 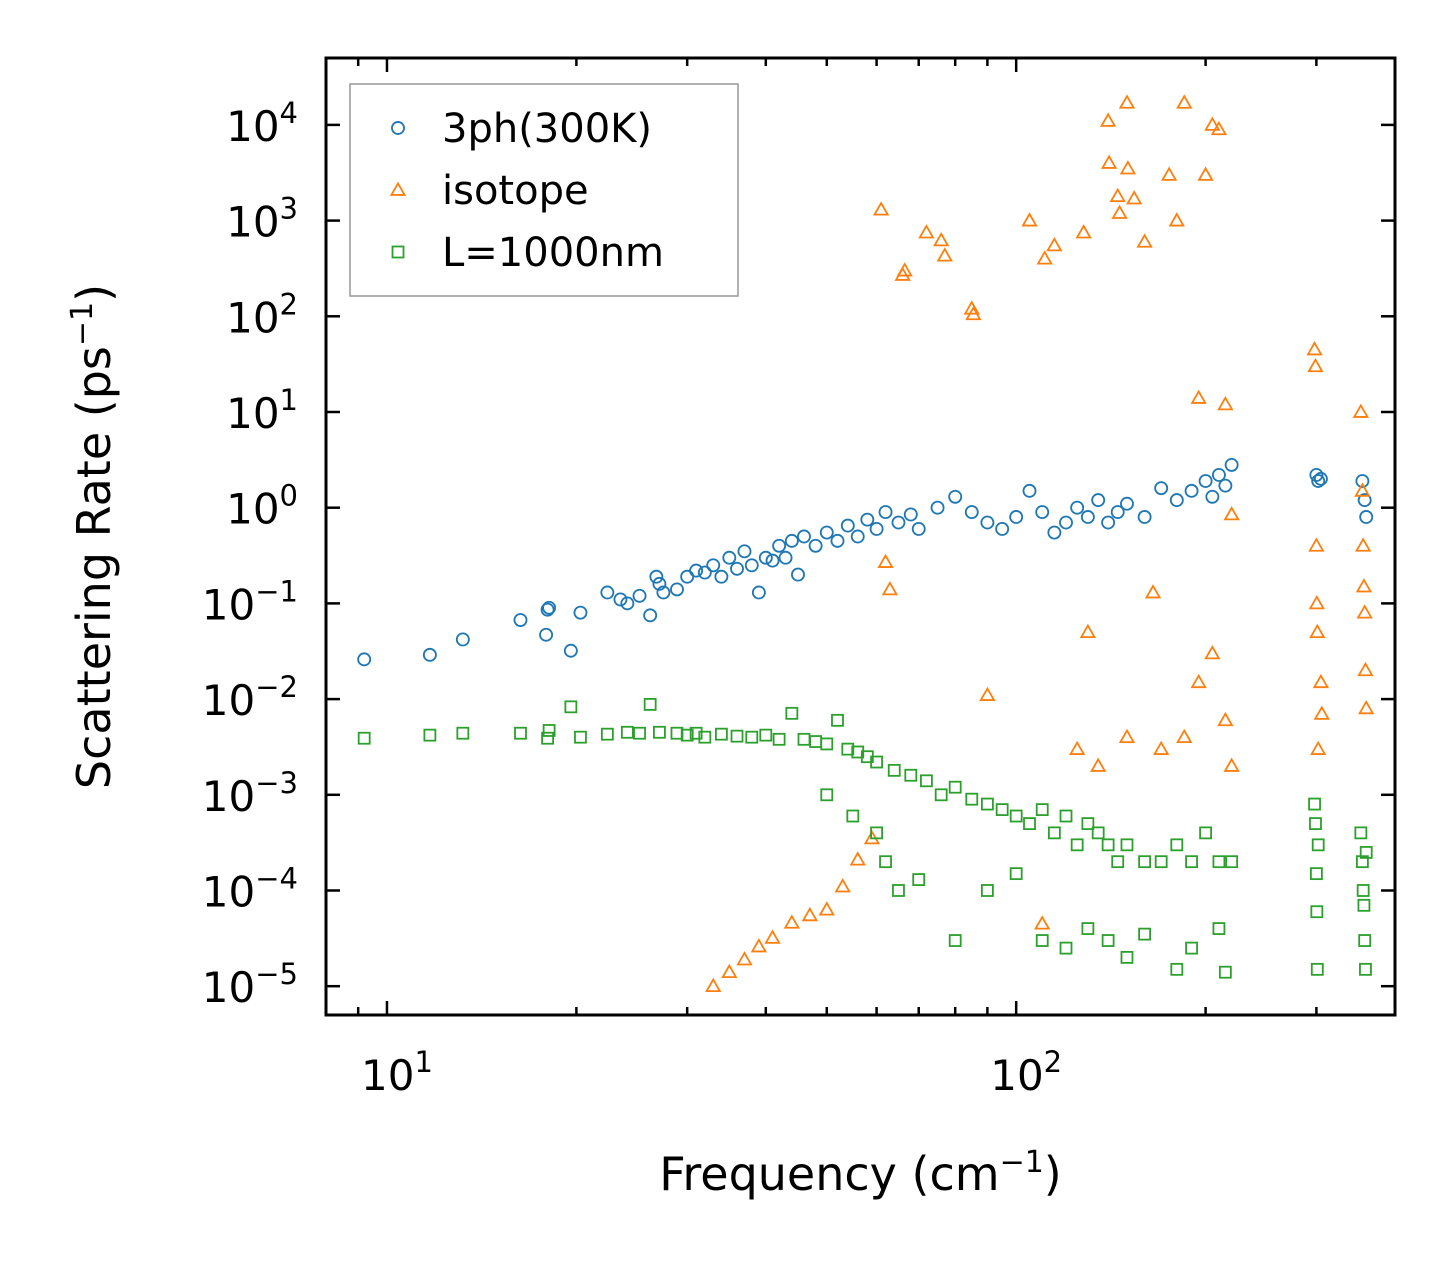 I want to click on y-tick-label: 10⁴, so click(x=262, y=123).